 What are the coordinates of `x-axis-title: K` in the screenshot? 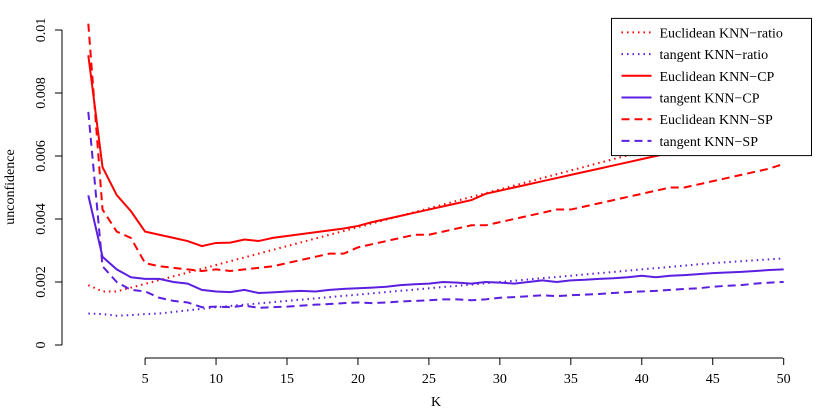 It's located at (436, 402).